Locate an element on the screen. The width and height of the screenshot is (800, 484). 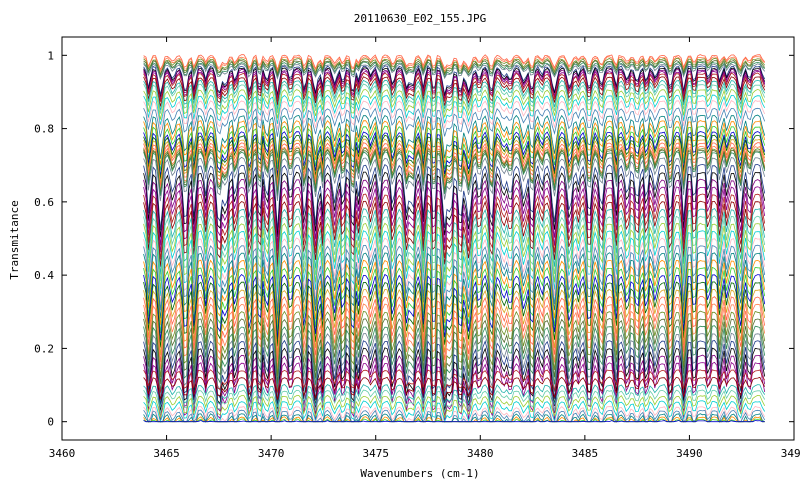
x-tick-label: 3480 is located at coordinates (480, 453).